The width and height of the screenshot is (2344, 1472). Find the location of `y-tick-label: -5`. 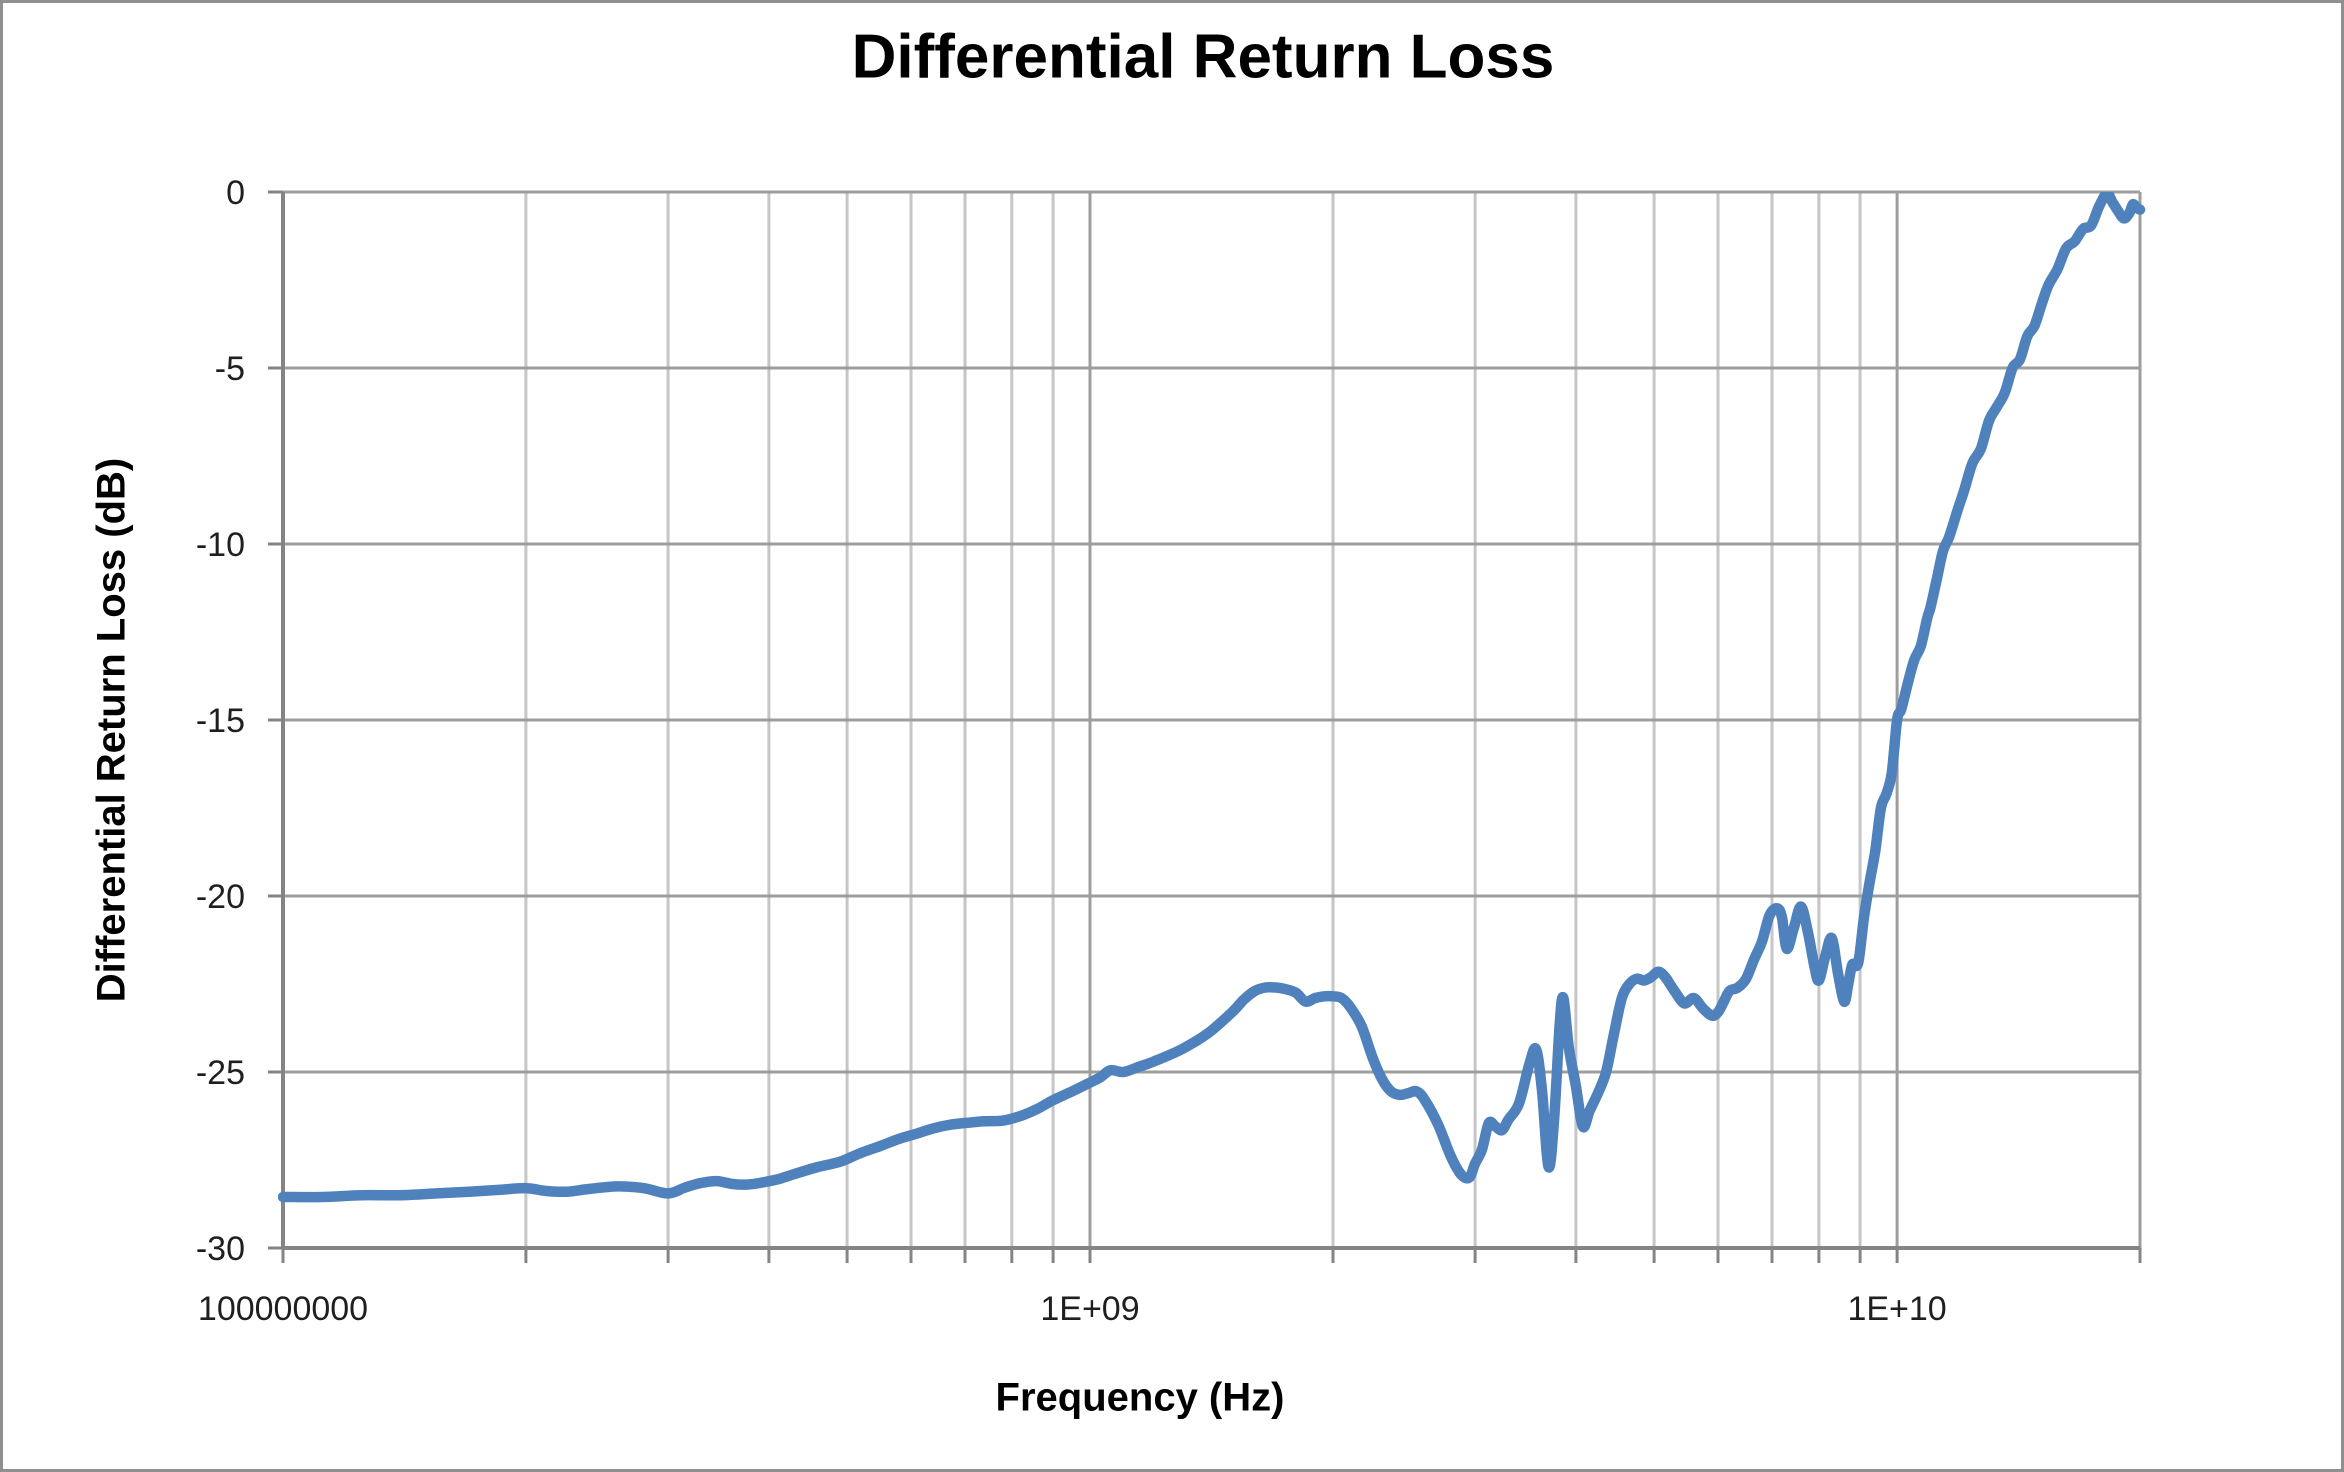

y-tick-label: -5 is located at coordinates (230, 369).